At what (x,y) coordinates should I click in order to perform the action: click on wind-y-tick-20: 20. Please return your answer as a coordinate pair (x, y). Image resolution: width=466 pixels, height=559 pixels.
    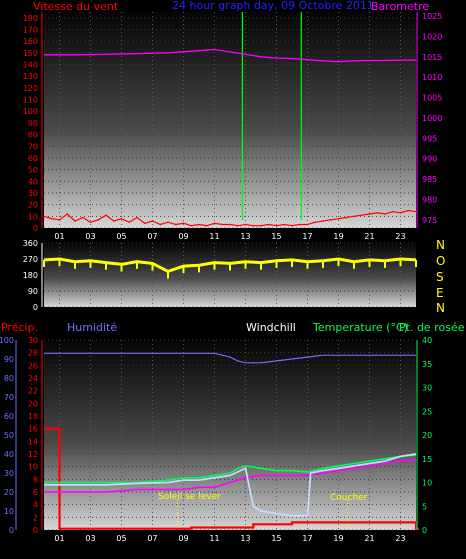
    Looking at the image, I should click on (33, 205).